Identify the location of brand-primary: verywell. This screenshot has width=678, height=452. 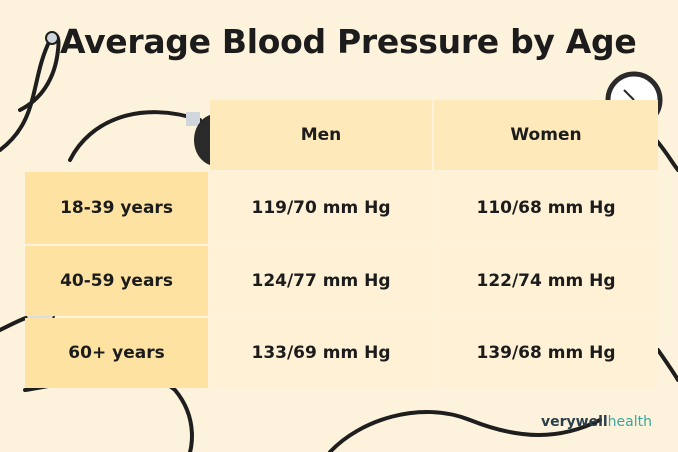
(574, 422).